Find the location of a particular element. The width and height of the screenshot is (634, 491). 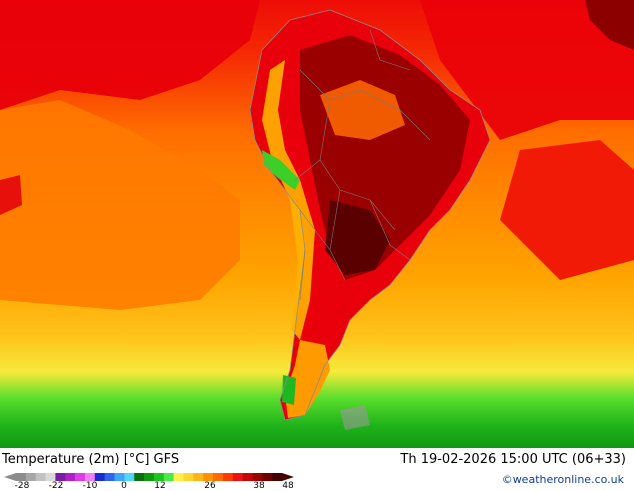

legend-tick: -28 is located at coordinates (22, 486).